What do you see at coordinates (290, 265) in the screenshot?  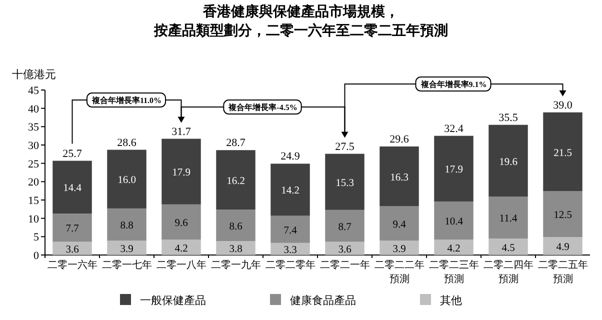 I see `x-tick-label: 二零二零年` at bounding box center [290, 265].